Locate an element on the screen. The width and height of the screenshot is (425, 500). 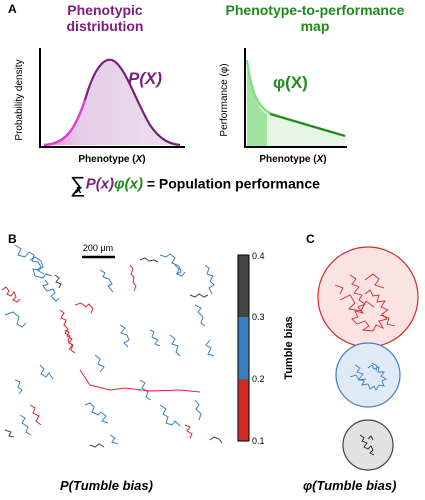
population-performance-equation: ∑x P(x)φ(x) = Population performance is located at coordinates (195, 185).